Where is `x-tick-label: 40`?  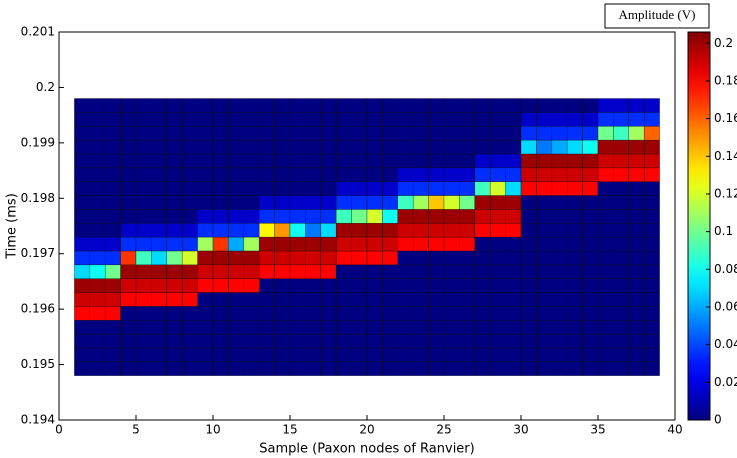 x-tick-label: 40 is located at coordinates (674, 430).